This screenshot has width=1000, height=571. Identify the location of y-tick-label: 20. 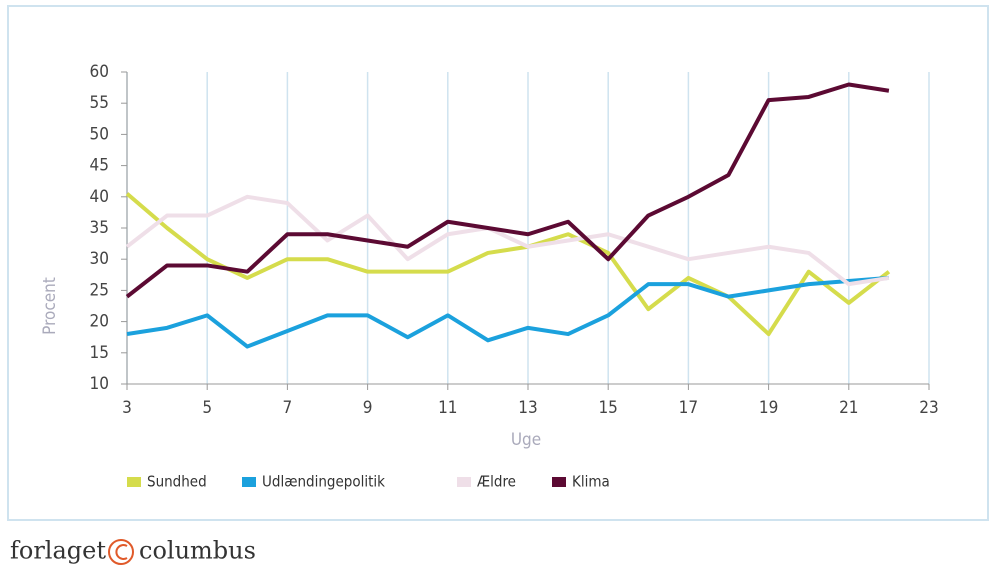
(99, 322).